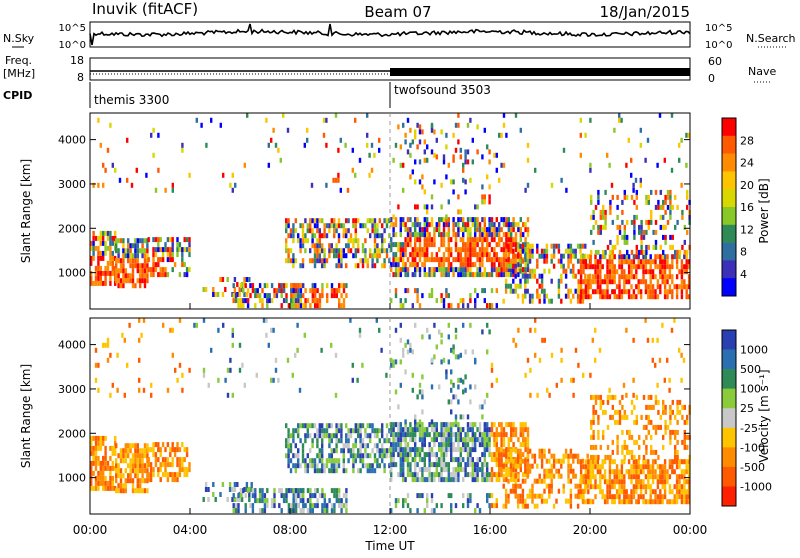 The height and width of the screenshot is (558, 800). Describe the element at coordinates (369, 175) in the screenshot. I see `cell-2057` at that location.